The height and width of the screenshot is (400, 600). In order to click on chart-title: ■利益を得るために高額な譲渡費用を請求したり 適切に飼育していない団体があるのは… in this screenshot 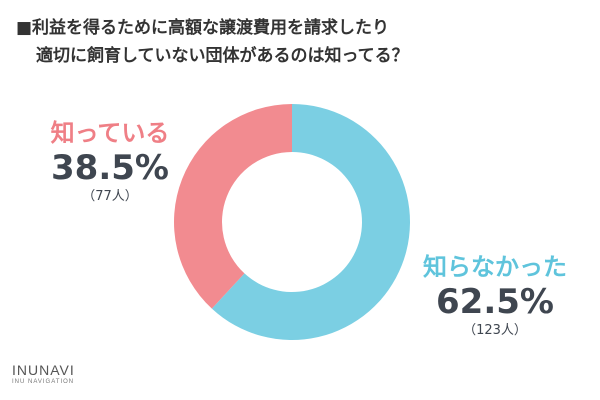, I will do `click(212, 42)`.